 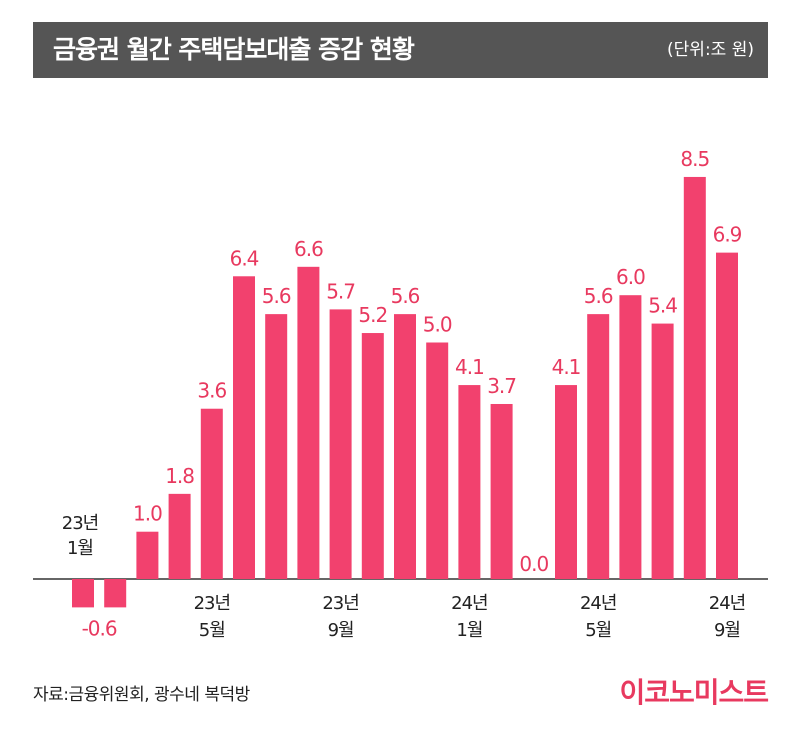 What do you see at coordinates (501, 386) in the screenshot?
I see `bar-value-label: 3.7` at bounding box center [501, 386].